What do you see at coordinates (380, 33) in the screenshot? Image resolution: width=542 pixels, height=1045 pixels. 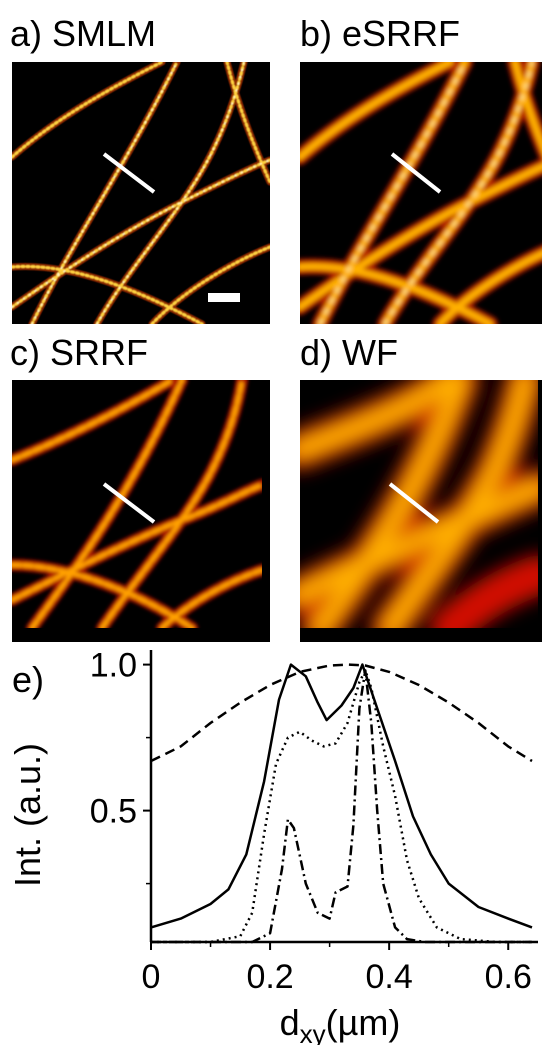 I see `panel-b-label: b) eSRRF` at bounding box center [380, 33].